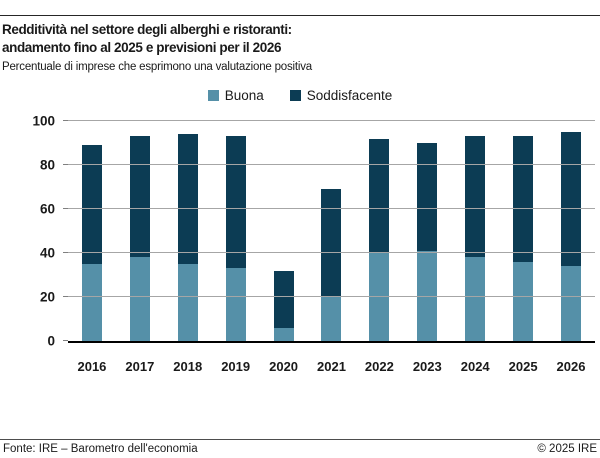 The image size is (600, 458). I want to click on bar-segment-buona-2023, so click(427, 295).